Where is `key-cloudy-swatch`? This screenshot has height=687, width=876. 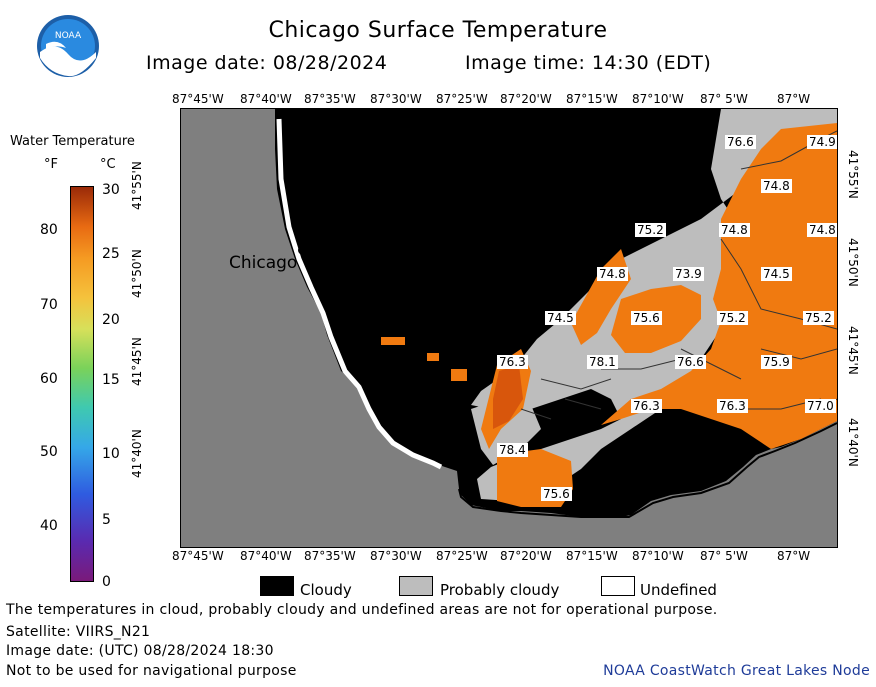
key-cloudy-swatch is located at coordinates (277, 586).